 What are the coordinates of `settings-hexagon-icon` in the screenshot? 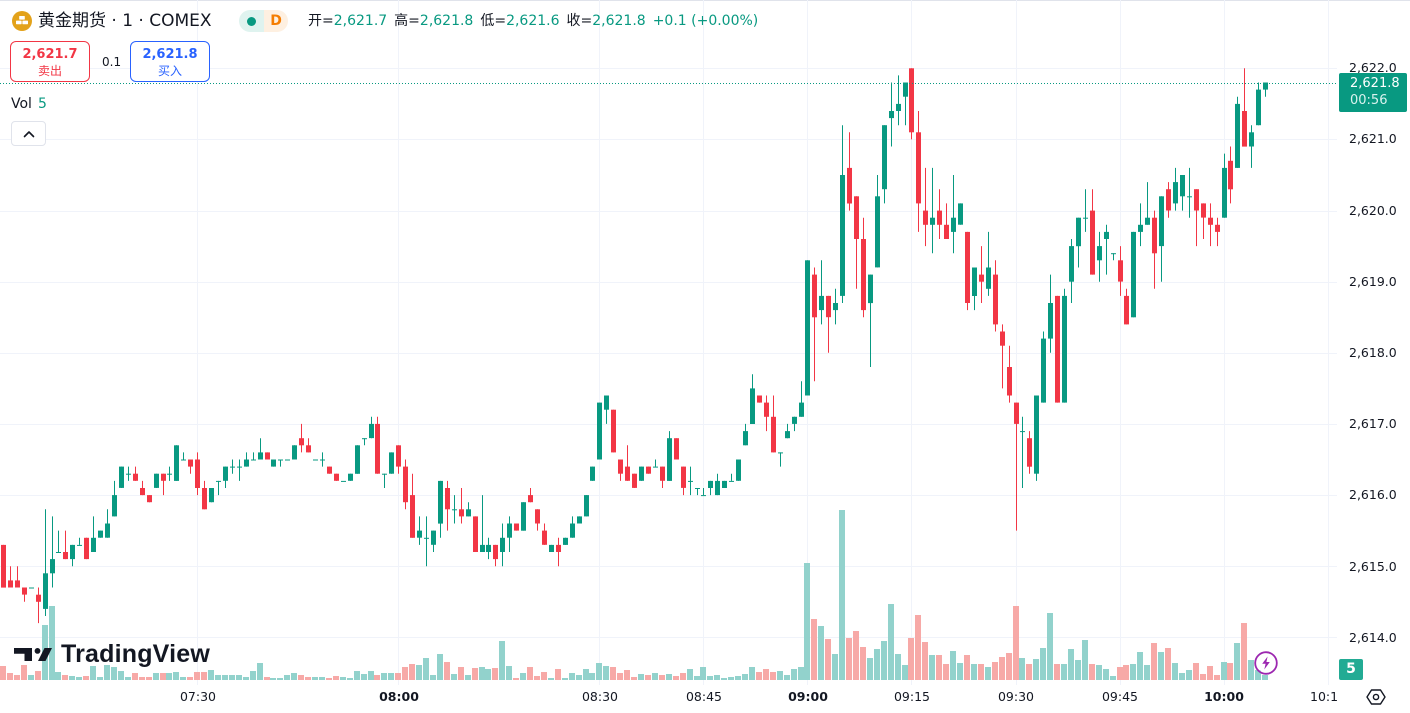 It's located at (1376, 697).